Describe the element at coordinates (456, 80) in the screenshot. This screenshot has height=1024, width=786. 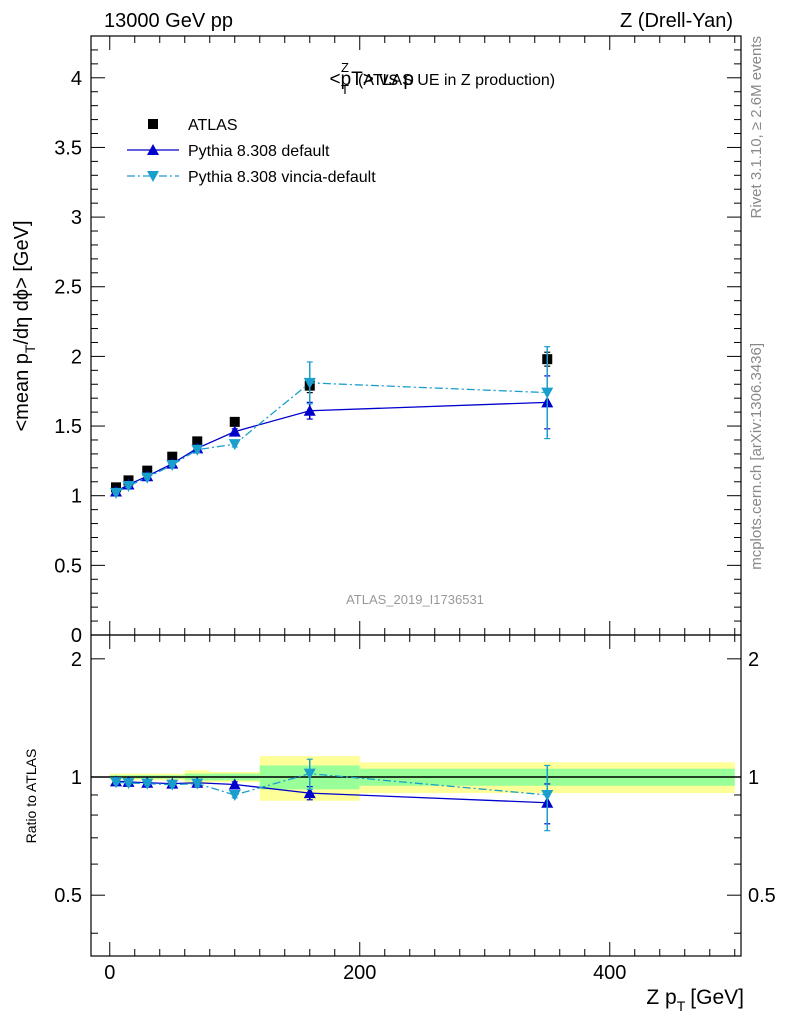
I see `plot-title-suffix: (ATLAS UE in Z production)` at that location.